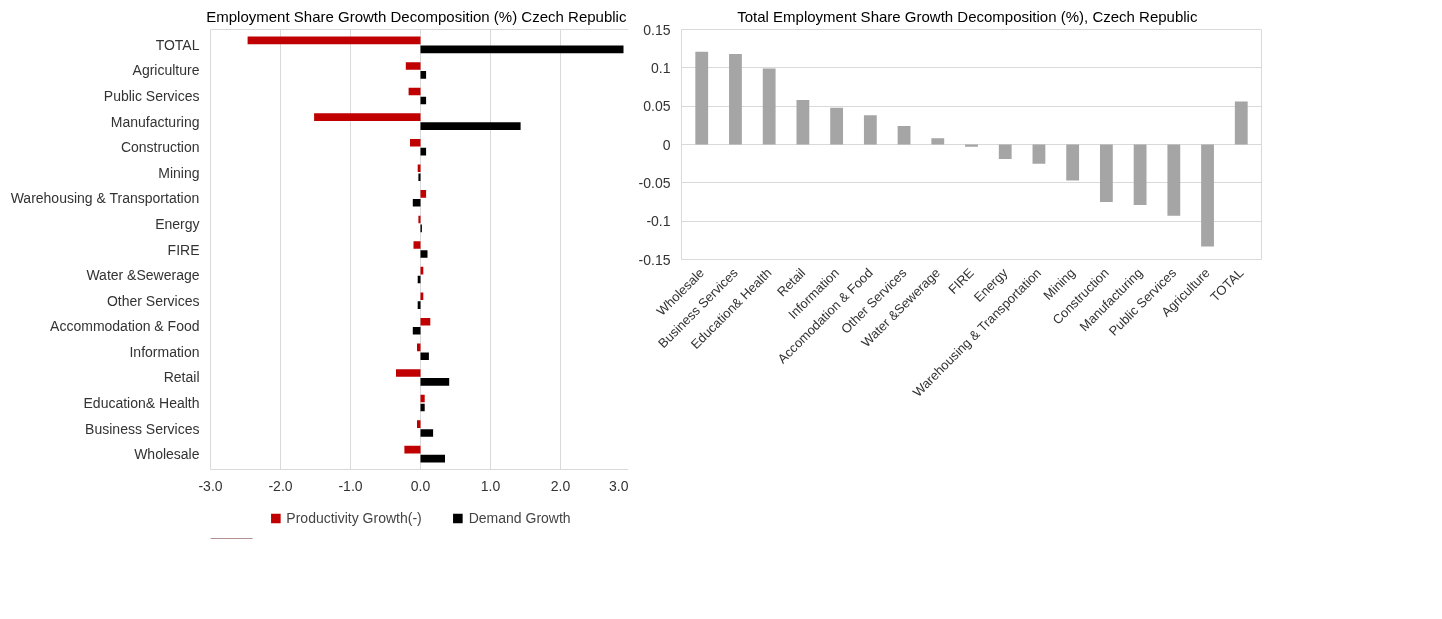  Describe the element at coordinates (619, 485) in the screenshot. I see `x-tick-label: 3.0` at that location.